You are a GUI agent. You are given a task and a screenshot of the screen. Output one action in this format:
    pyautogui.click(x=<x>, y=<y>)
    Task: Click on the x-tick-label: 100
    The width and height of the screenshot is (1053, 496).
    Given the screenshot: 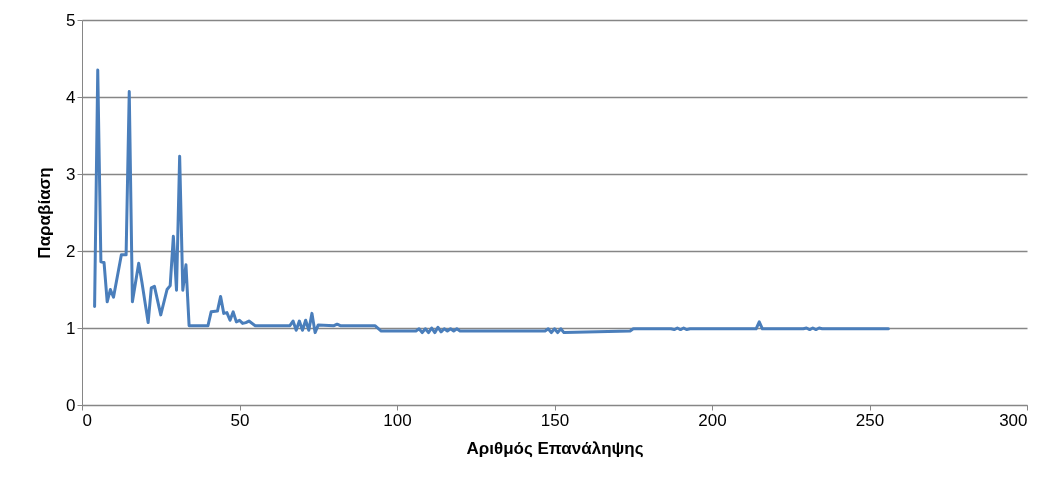 What is the action you would take?
    pyautogui.click(x=397, y=420)
    